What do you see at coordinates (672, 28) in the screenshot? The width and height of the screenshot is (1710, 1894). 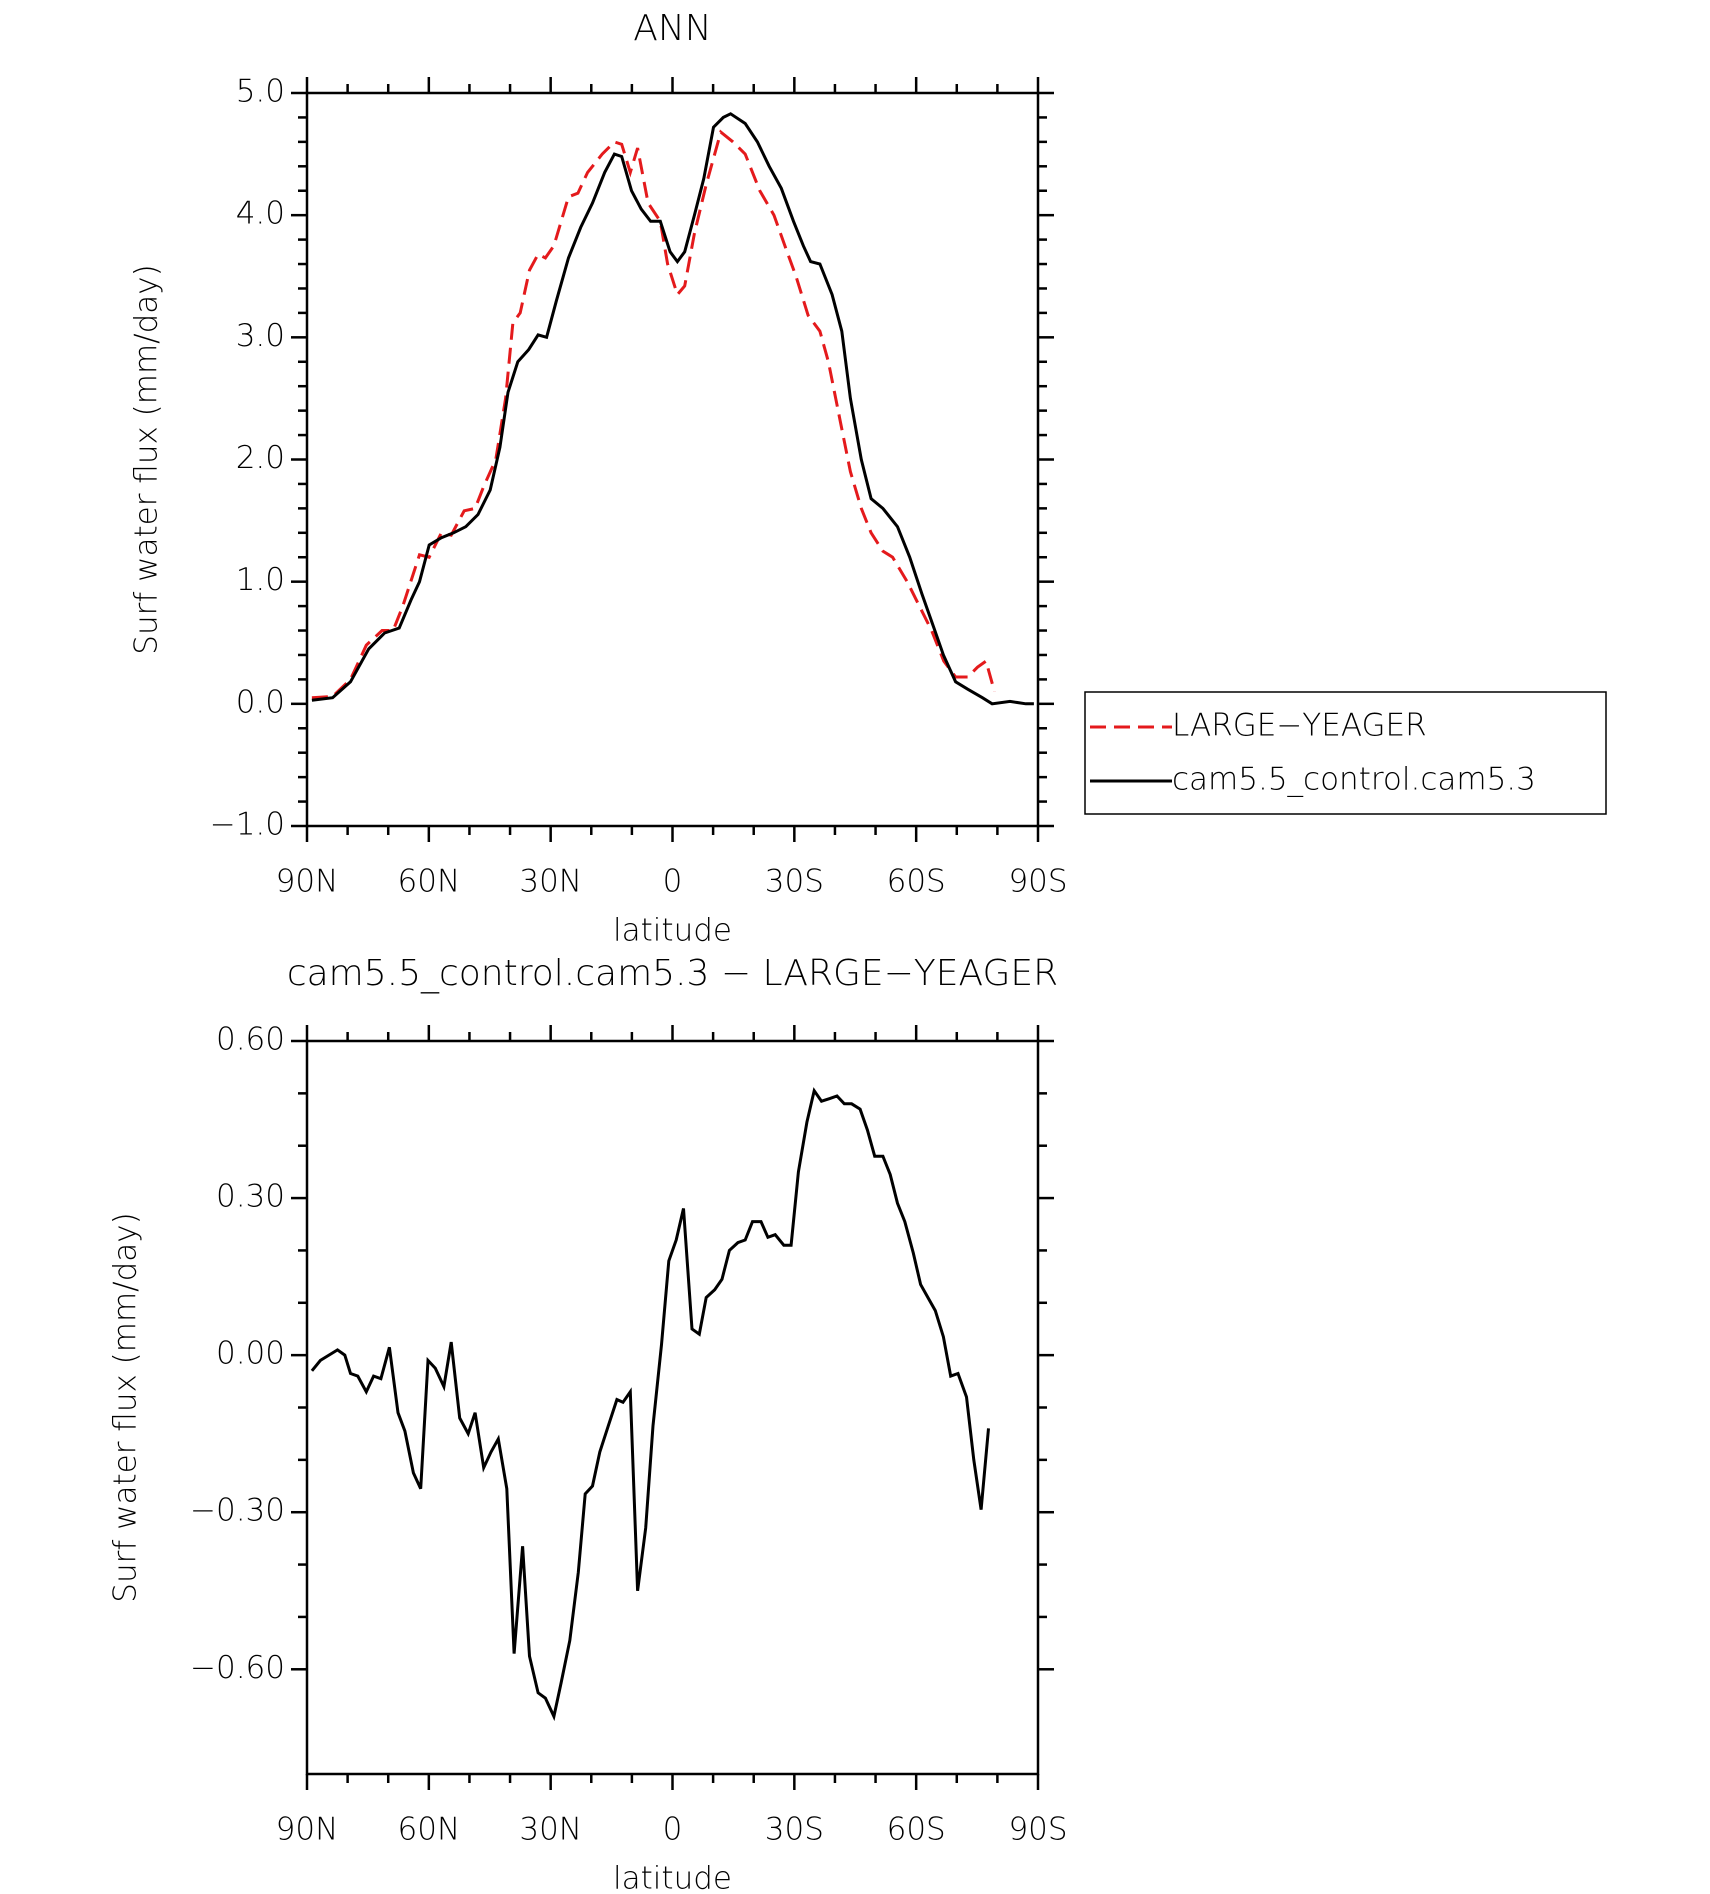 I see `chart-title: ANN` at bounding box center [672, 28].